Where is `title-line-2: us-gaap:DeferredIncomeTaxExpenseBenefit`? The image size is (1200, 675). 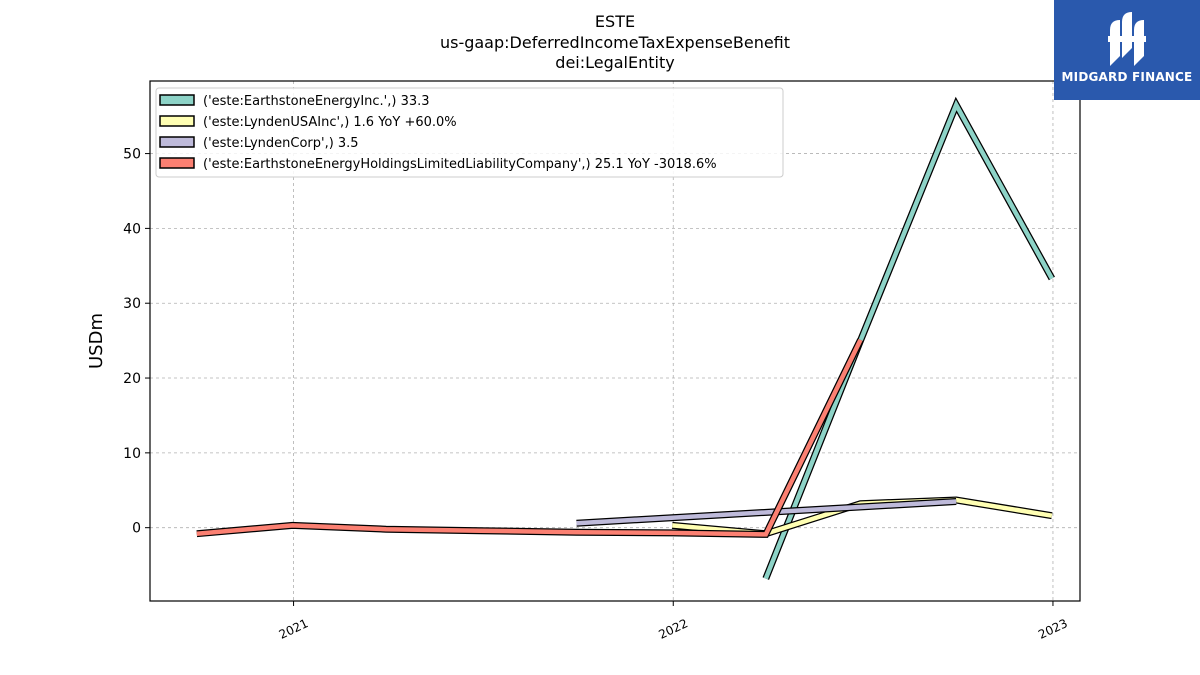 title-line-2: us-gaap:DeferredIncomeTaxExpenseBenefit is located at coordinates (615, 42).